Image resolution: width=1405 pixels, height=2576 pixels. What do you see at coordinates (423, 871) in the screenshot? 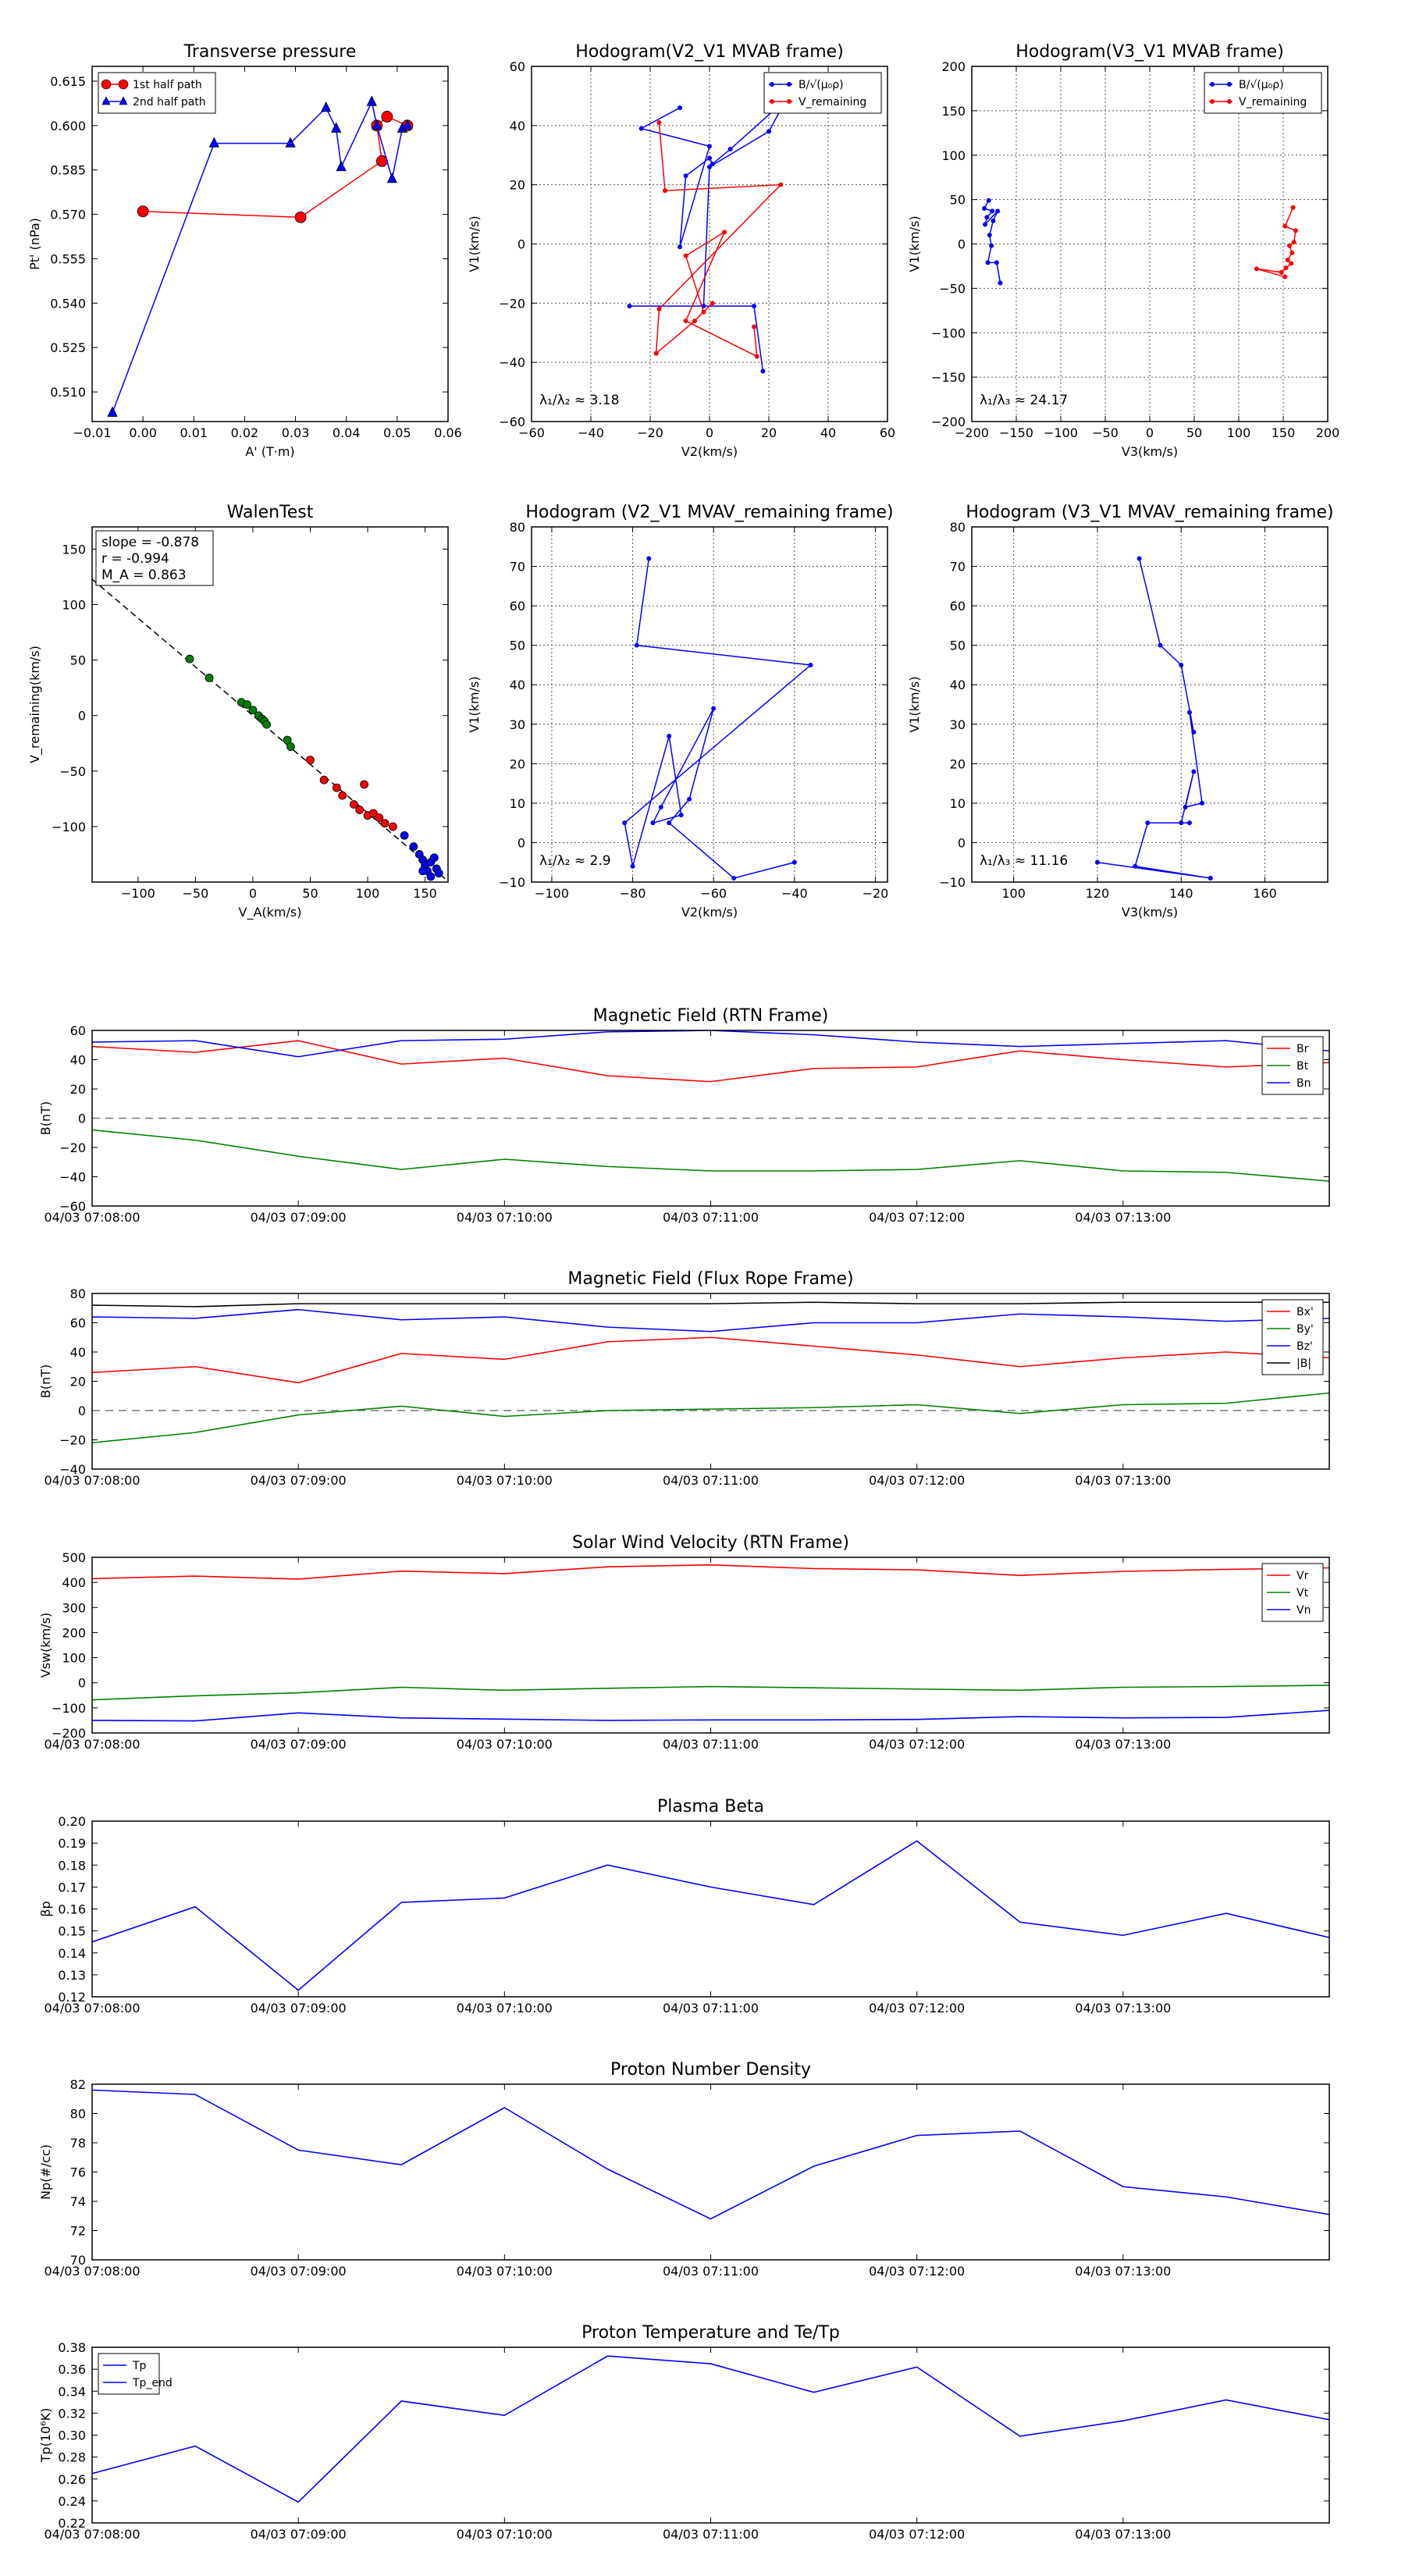
I see `data-point-group3` at bounding box center [423, 871].